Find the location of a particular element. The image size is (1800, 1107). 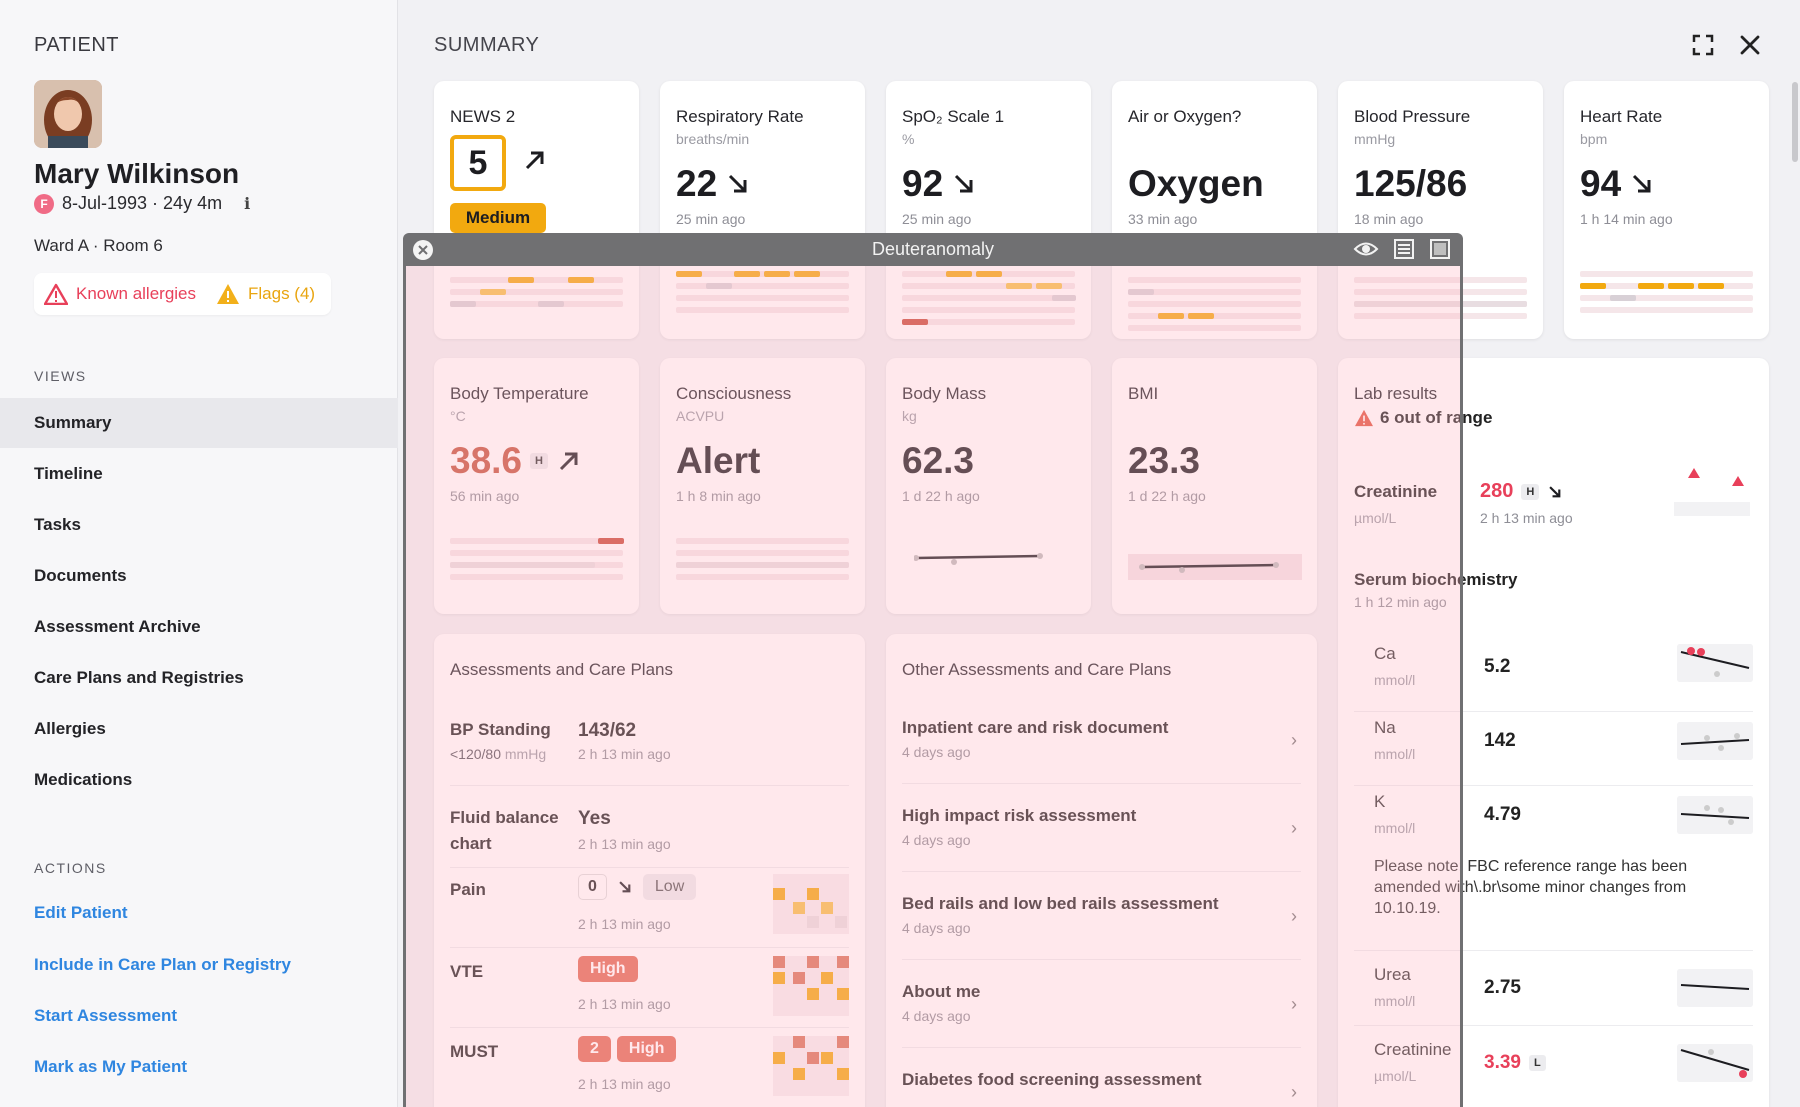

card-time: 1 d 22 h ago is located at coordinates (941, 496).